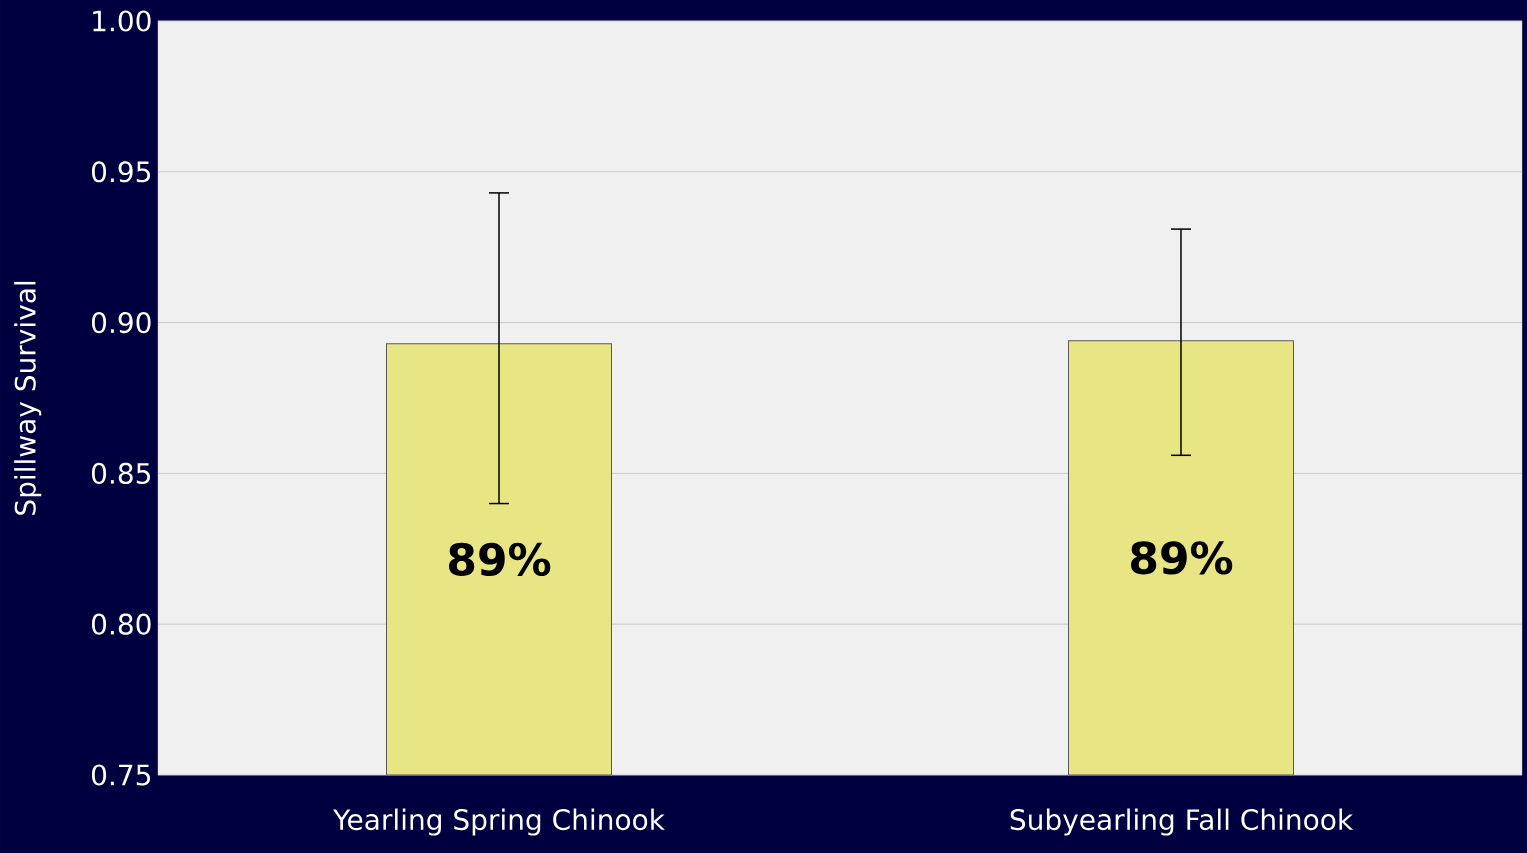 The width and height of the screenshot is (1527, 853). What do you see at coordinates (28, 398) in the screenshot?
I see `y-axis-title: Spillway Survival` at bounding box center [28, 398].